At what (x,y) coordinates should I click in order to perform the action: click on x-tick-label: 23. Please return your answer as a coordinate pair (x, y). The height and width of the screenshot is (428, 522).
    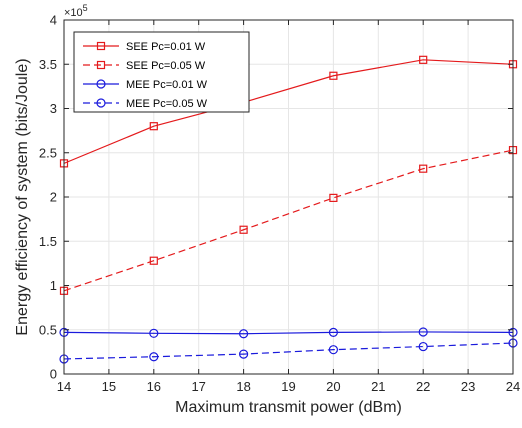
    Looking at the image, I should click on (468, 386).